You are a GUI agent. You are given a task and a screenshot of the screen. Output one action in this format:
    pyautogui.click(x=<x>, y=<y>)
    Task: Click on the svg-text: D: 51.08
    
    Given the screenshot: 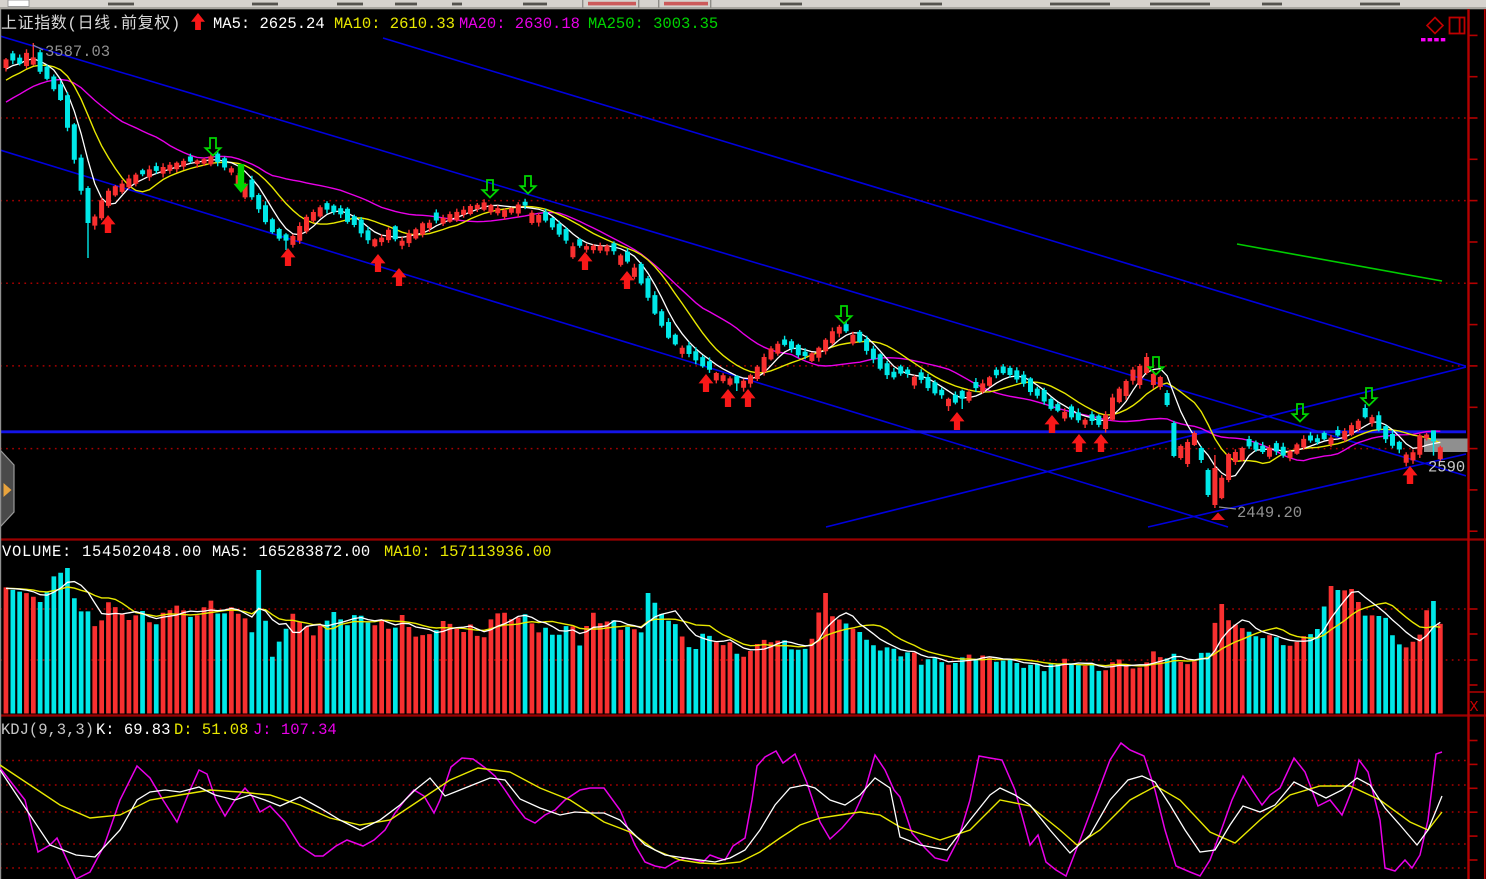 What is the action you would take?
    pyautogui.click(x=211, y=730)
    